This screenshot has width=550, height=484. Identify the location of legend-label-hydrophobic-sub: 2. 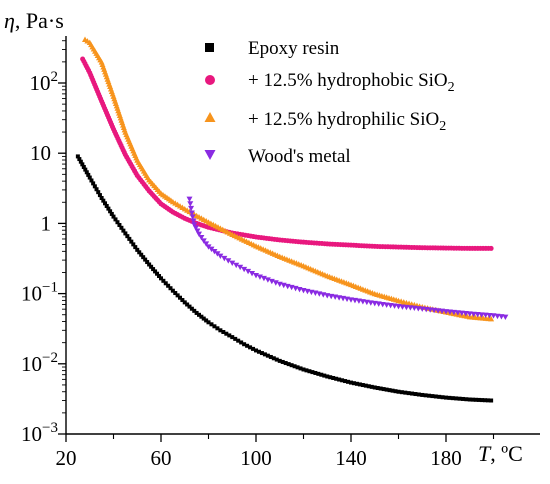
(451, 87).